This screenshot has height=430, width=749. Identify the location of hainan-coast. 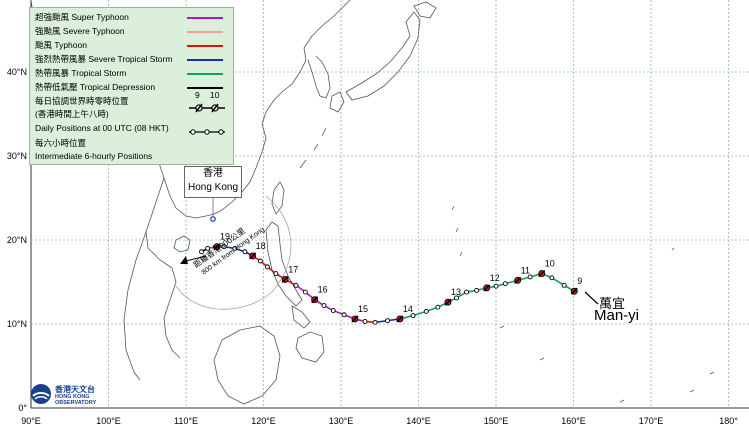
(182, 244).